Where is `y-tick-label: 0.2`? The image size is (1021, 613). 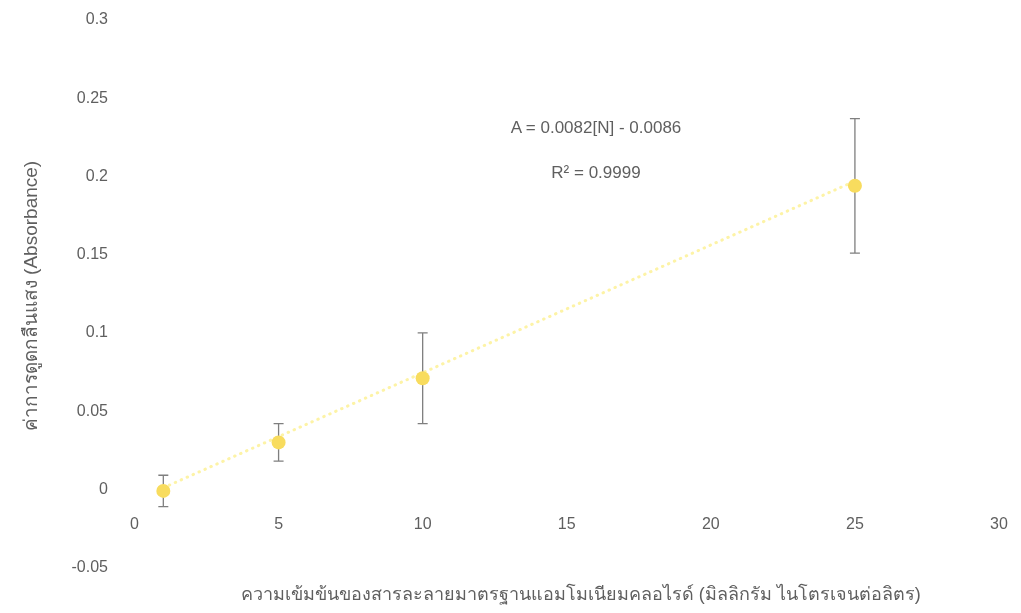
y-tick-label: 0.2 is located at coordinates (97, 175).